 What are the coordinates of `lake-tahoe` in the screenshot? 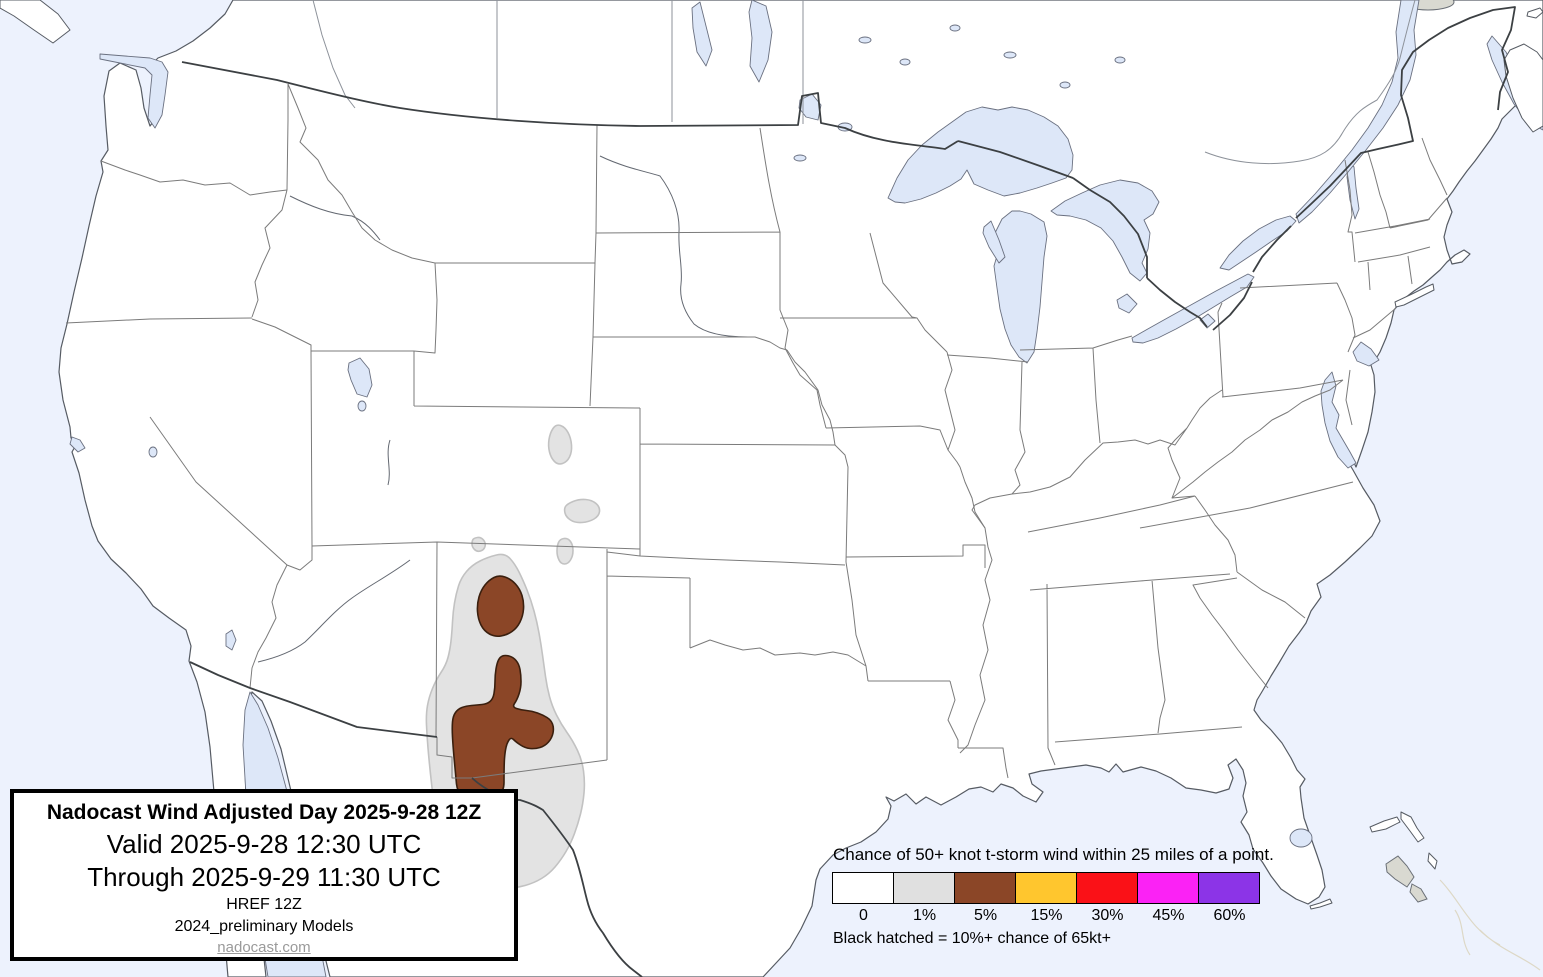 It's located at (153, 452).